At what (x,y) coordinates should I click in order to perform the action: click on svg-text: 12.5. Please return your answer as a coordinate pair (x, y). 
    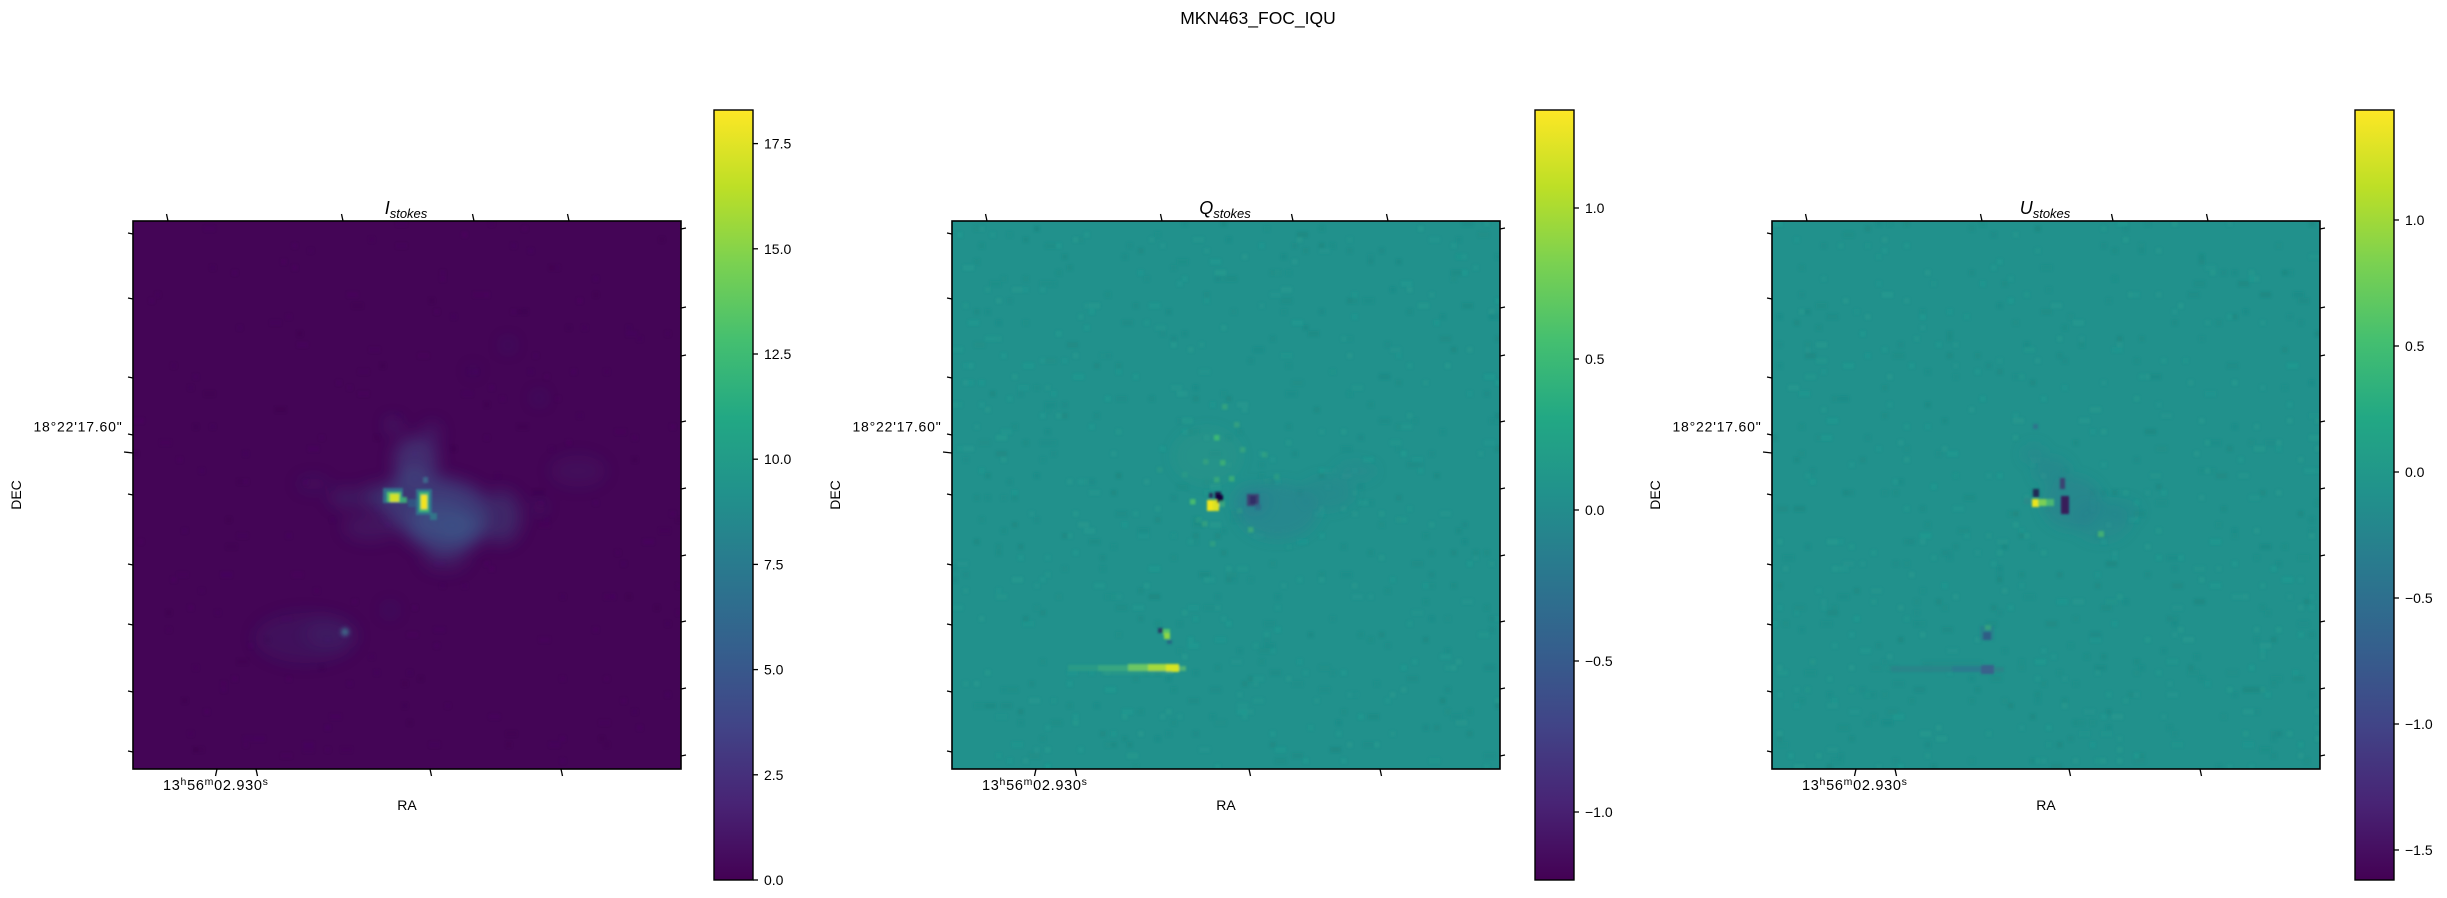
    Looking at the image, I should click on (777, 354).